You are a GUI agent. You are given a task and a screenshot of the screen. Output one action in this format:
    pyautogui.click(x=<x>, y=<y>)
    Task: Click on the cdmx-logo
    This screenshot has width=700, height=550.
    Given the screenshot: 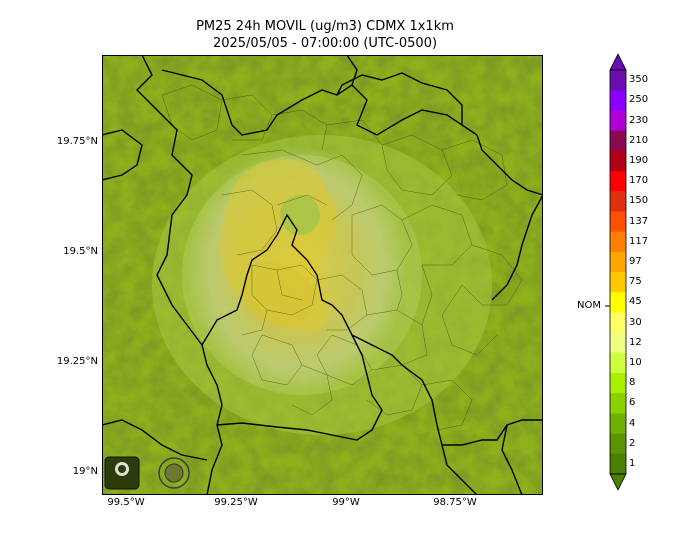 What is the action you would take?
    pyautogui.click(x=174, y=473)
    